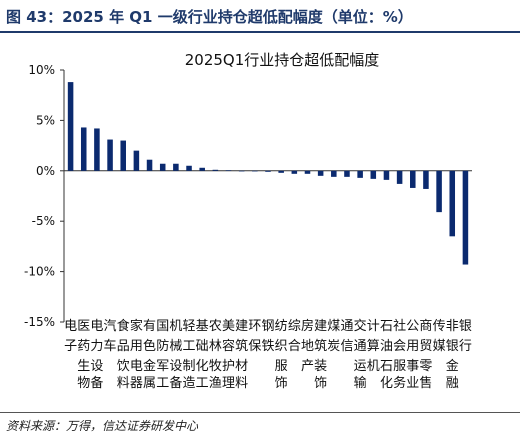  Describe the element at coordinates (241, 326) in the screenshot. I see `x-tick-label-part: 建` at that location.